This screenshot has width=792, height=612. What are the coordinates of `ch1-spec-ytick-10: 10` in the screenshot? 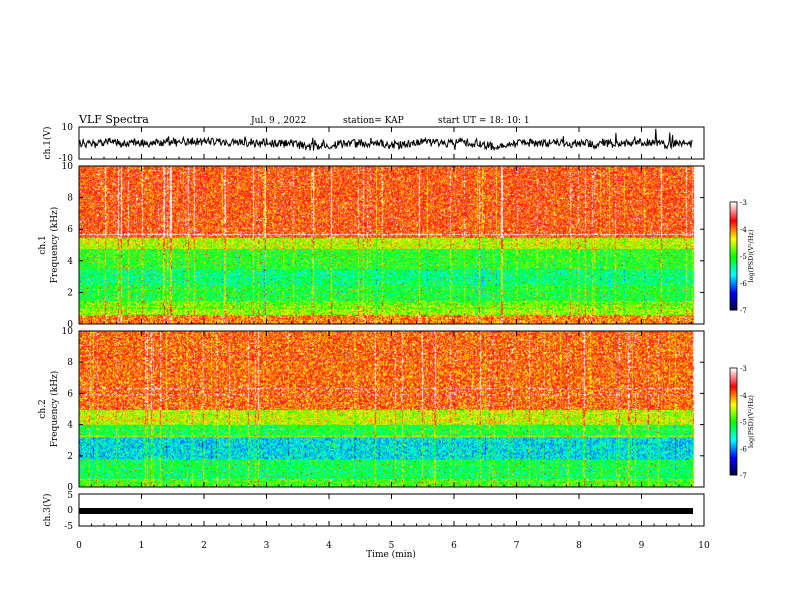 It's located at (68, 167).